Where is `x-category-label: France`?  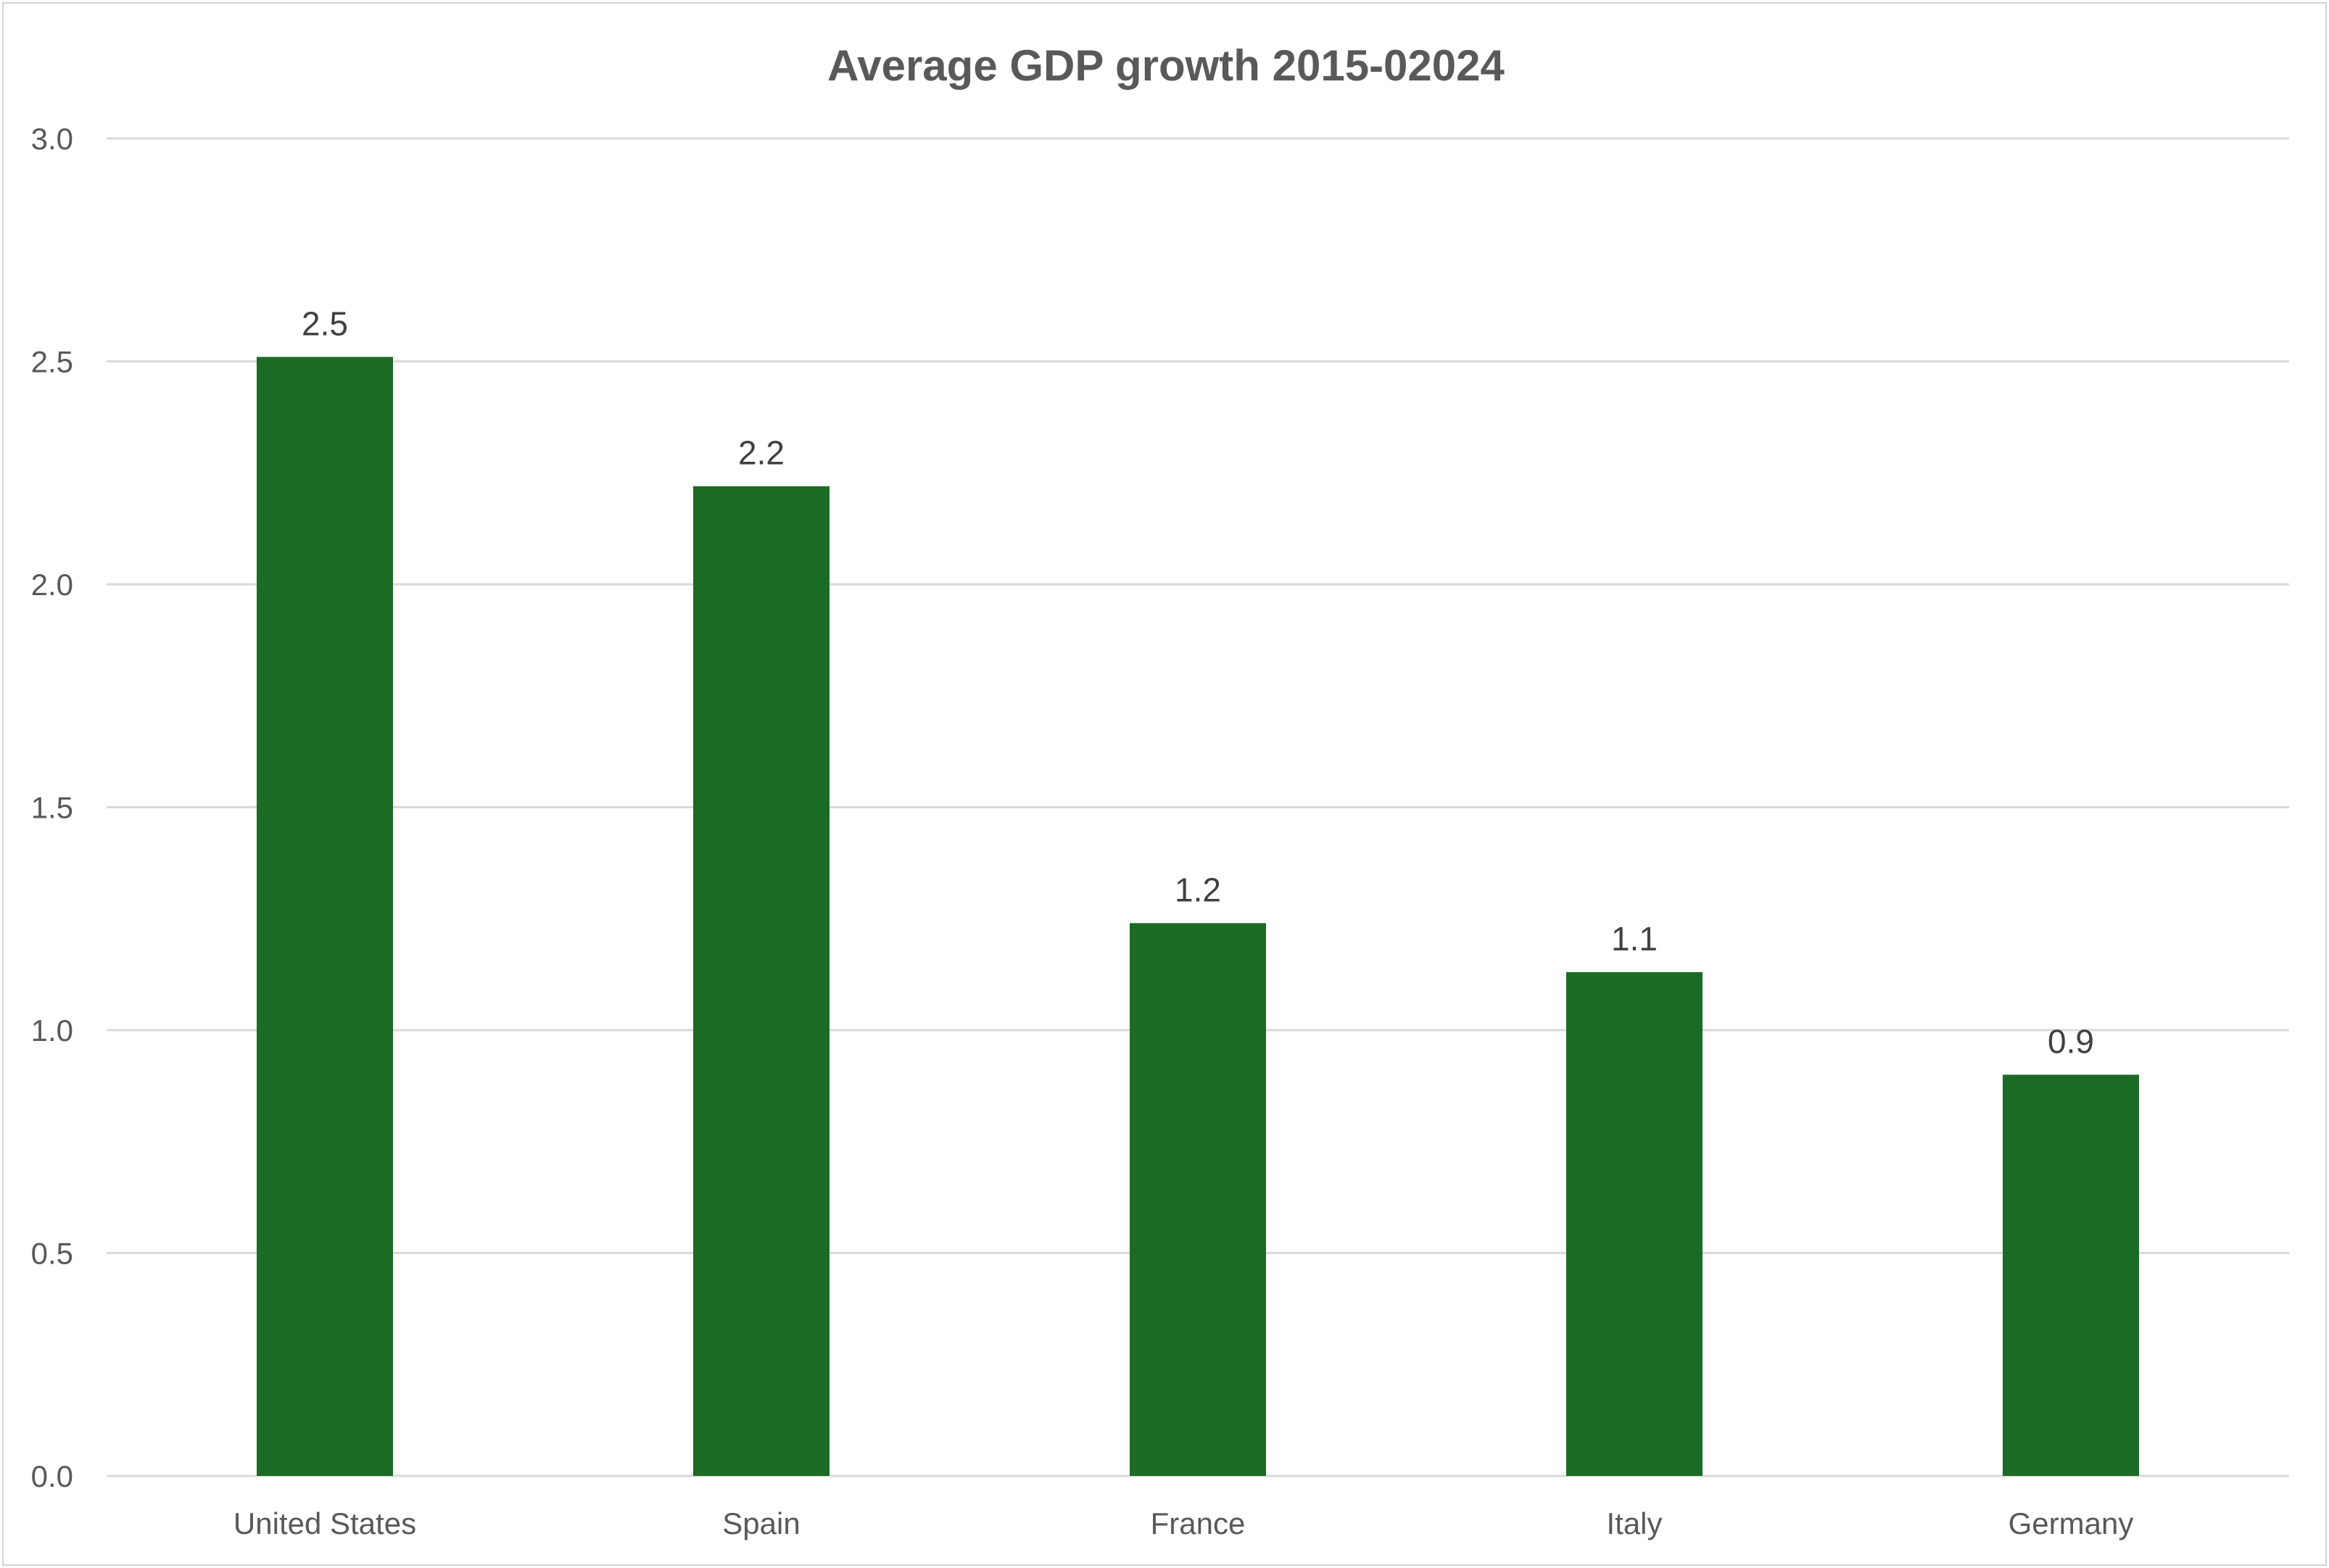
x-category-label: France is located at coordinates (1198, 1523).